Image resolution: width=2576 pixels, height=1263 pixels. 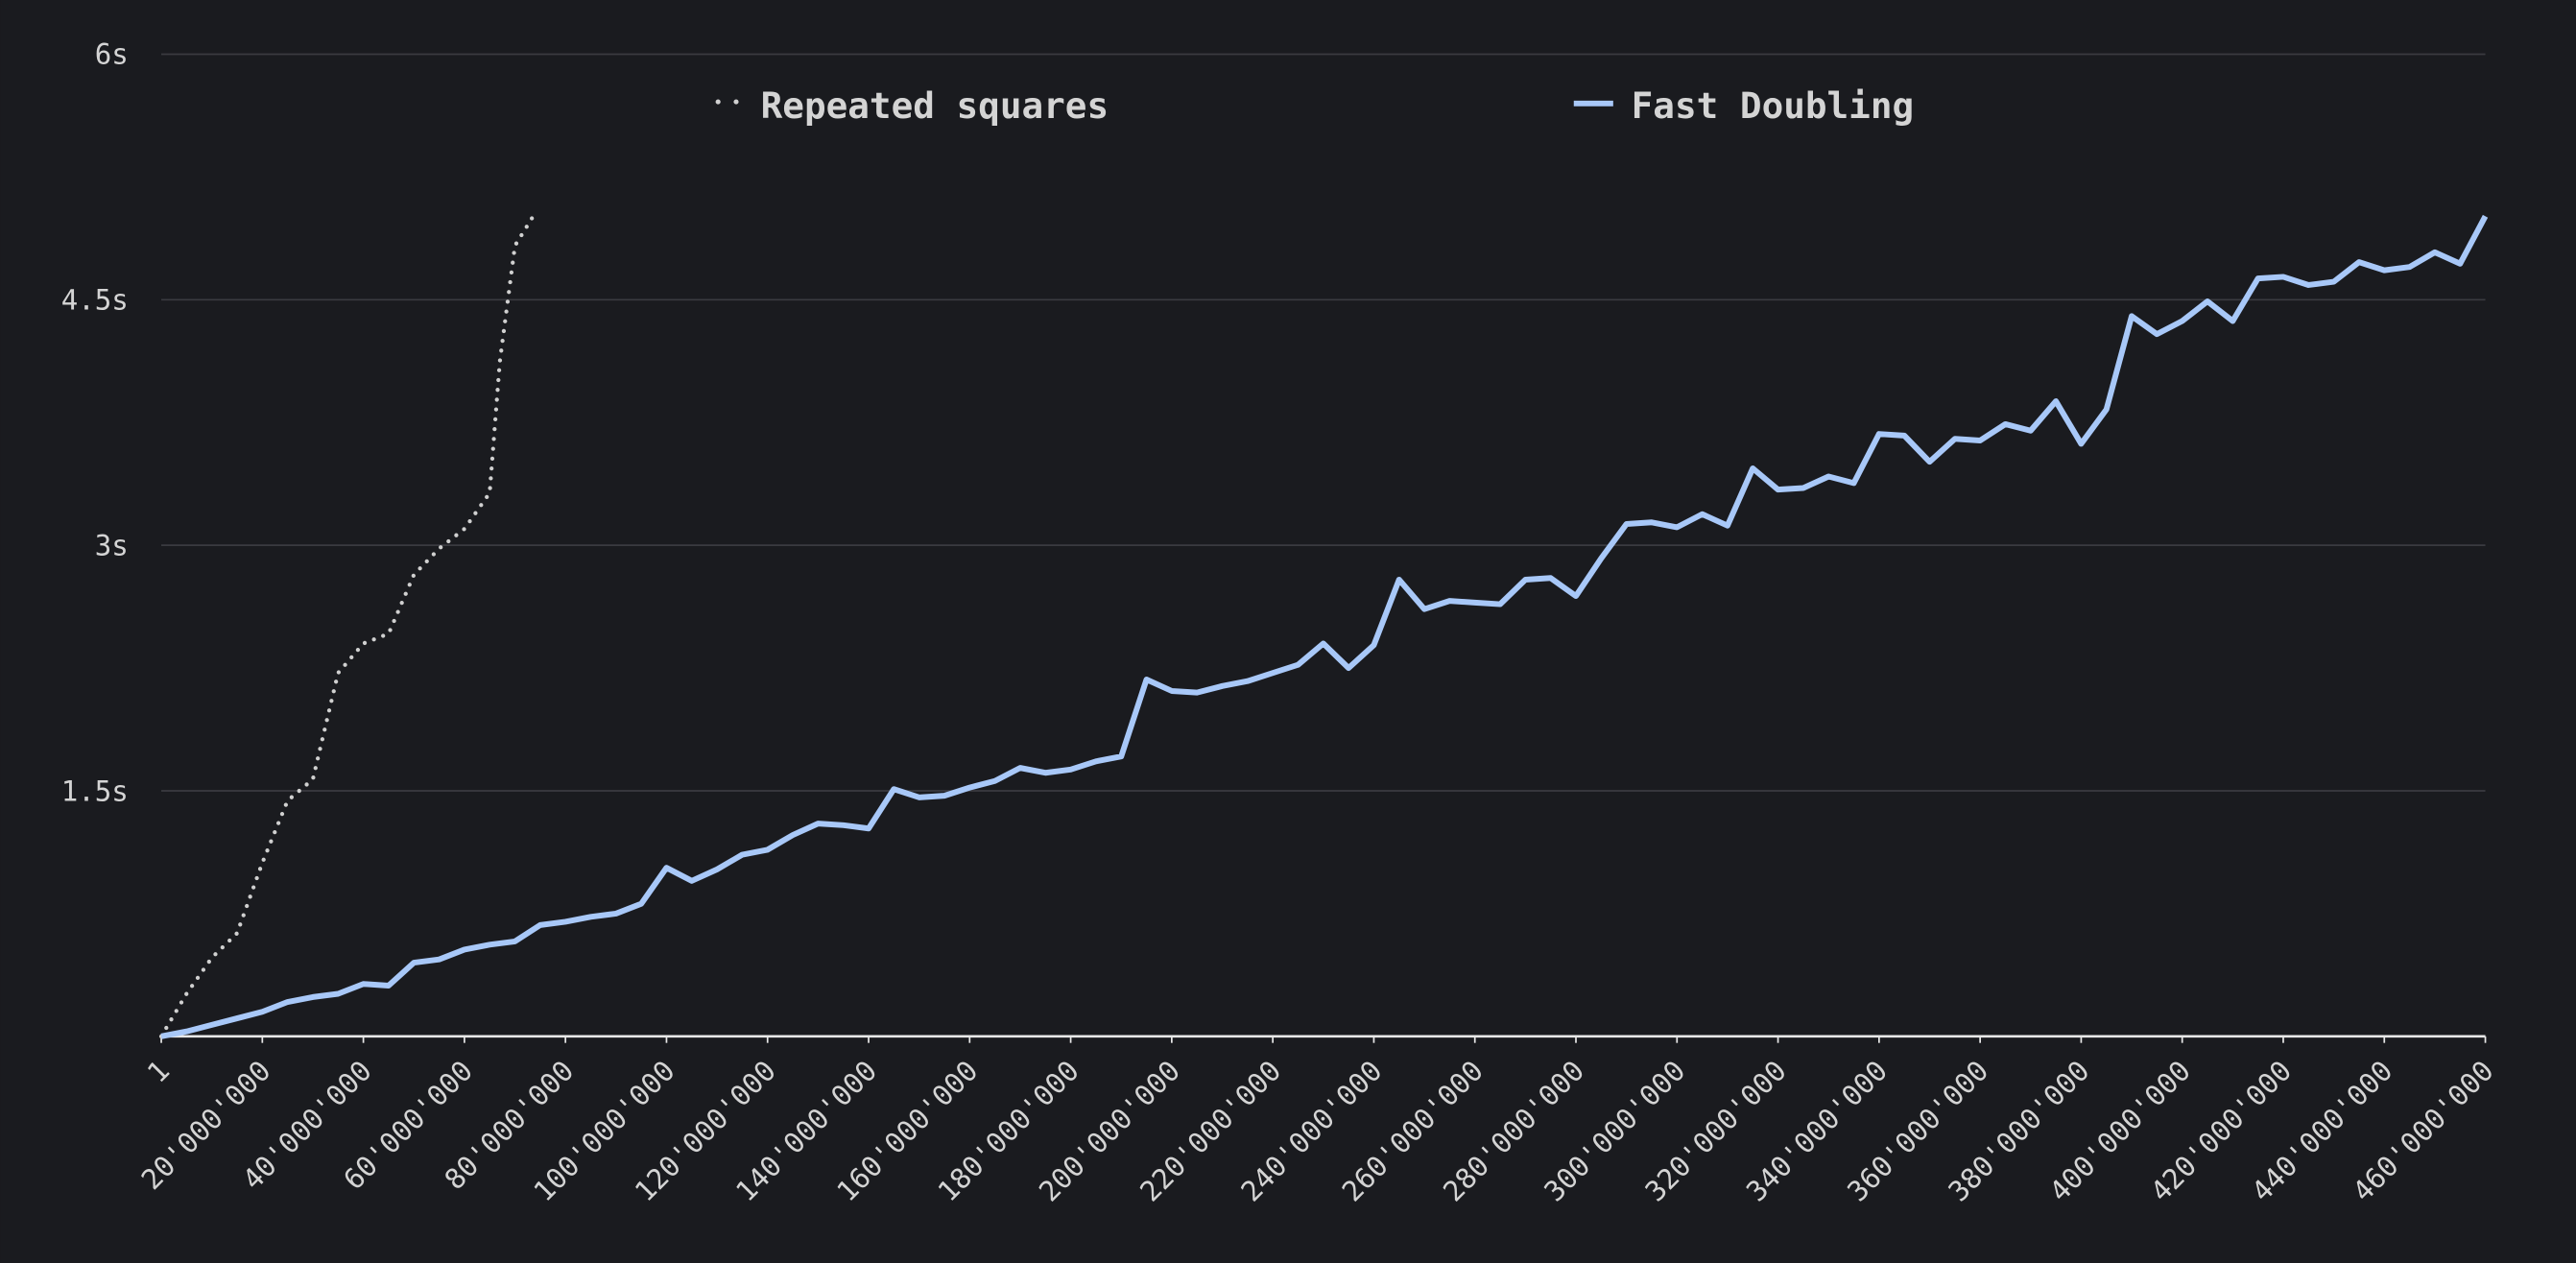 I want to click on legend-label: Repeated squares, so click(x=935, y=105).